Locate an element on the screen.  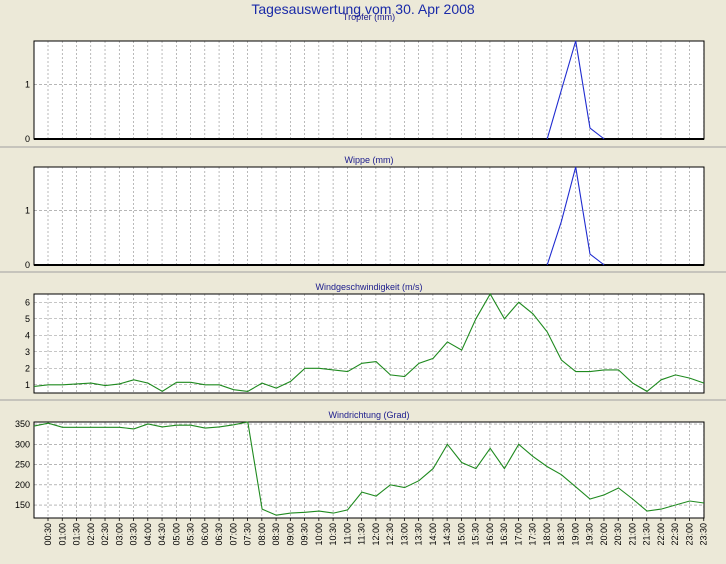
x-tick-label: 07:00 is located at coordinates (233, 534).